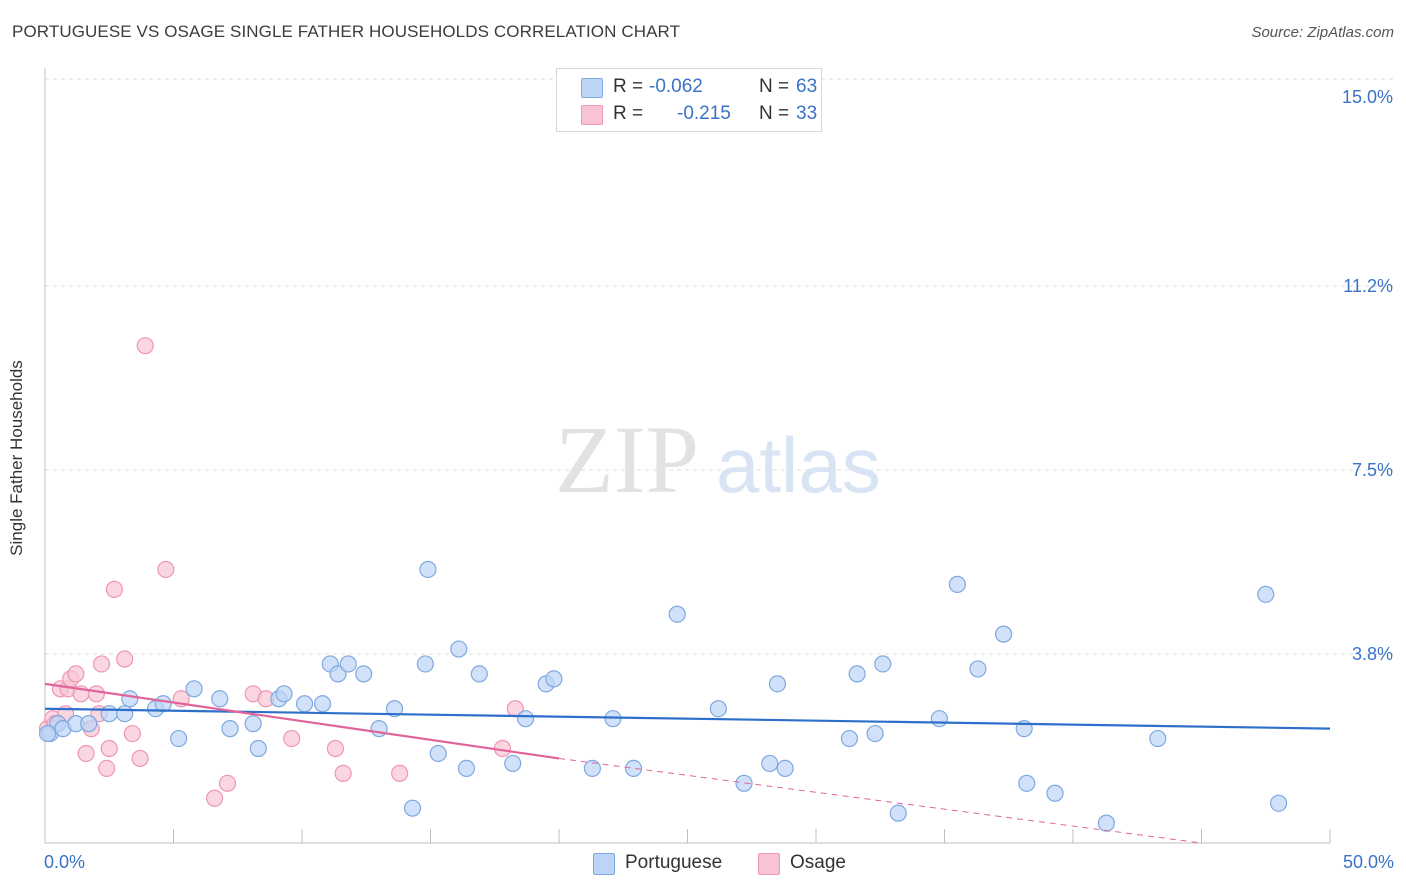 This screenshot has width=1406, height=892. Describe the element at coordinates (880, 800) in the screenshot. I see `osage-trend-line-extended` at that location.